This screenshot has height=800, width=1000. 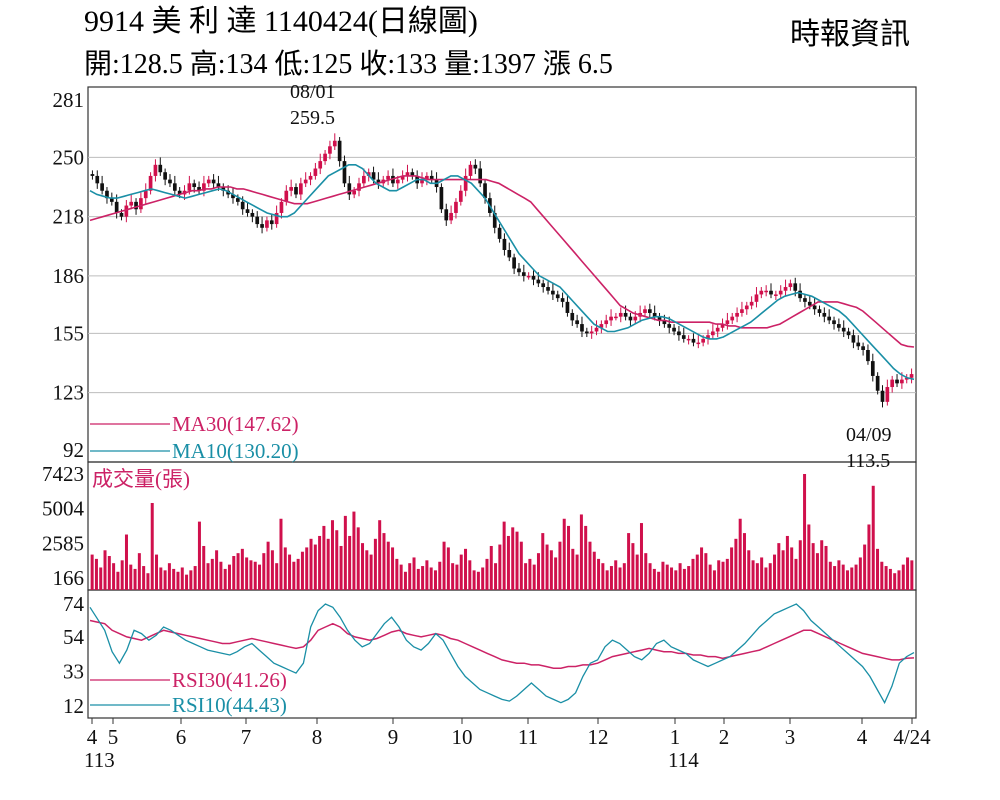 I want to click on rsi-y-tick: 33, so click(x=73, y=671).